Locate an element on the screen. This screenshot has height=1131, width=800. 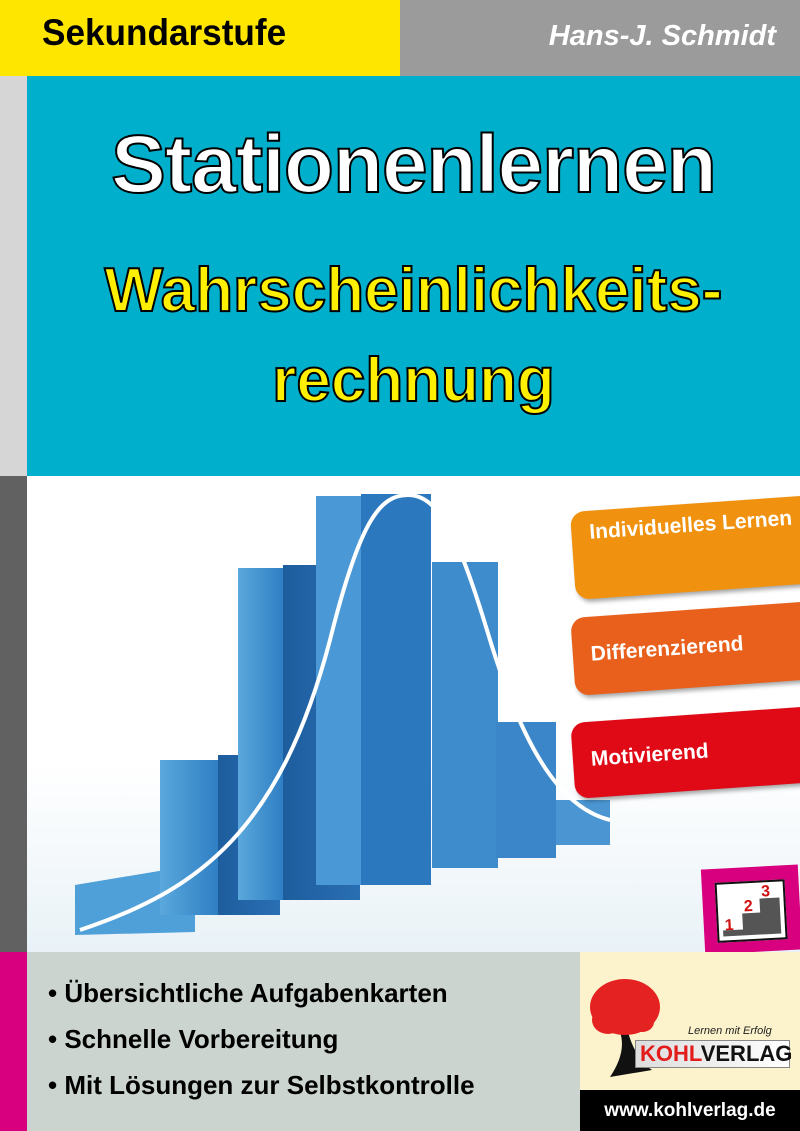
stairs-icon: 1 2 3 is located at coordinates (752, 910).